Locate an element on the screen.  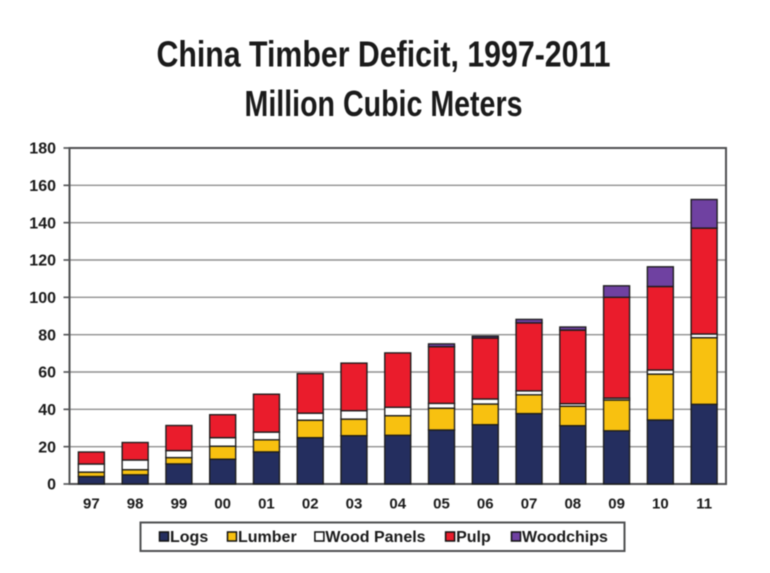
svg-text: 100 is located at coordinates (42, 298).